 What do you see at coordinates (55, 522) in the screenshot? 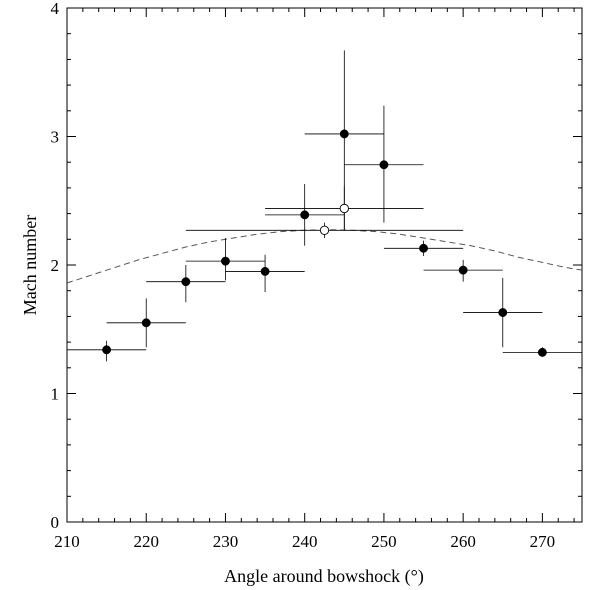
I see `y-tick-label: 0` at bounding box center [55, 522].